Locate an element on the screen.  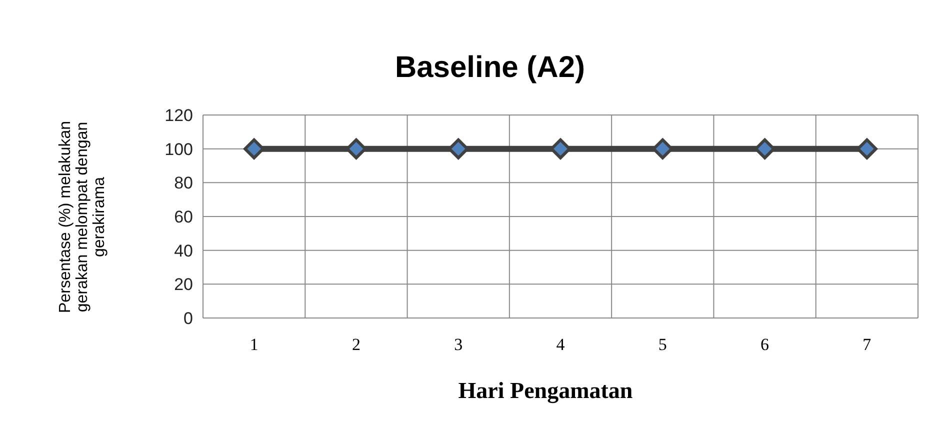
y-tick-label: 20 is located at coordinates (183, 284).